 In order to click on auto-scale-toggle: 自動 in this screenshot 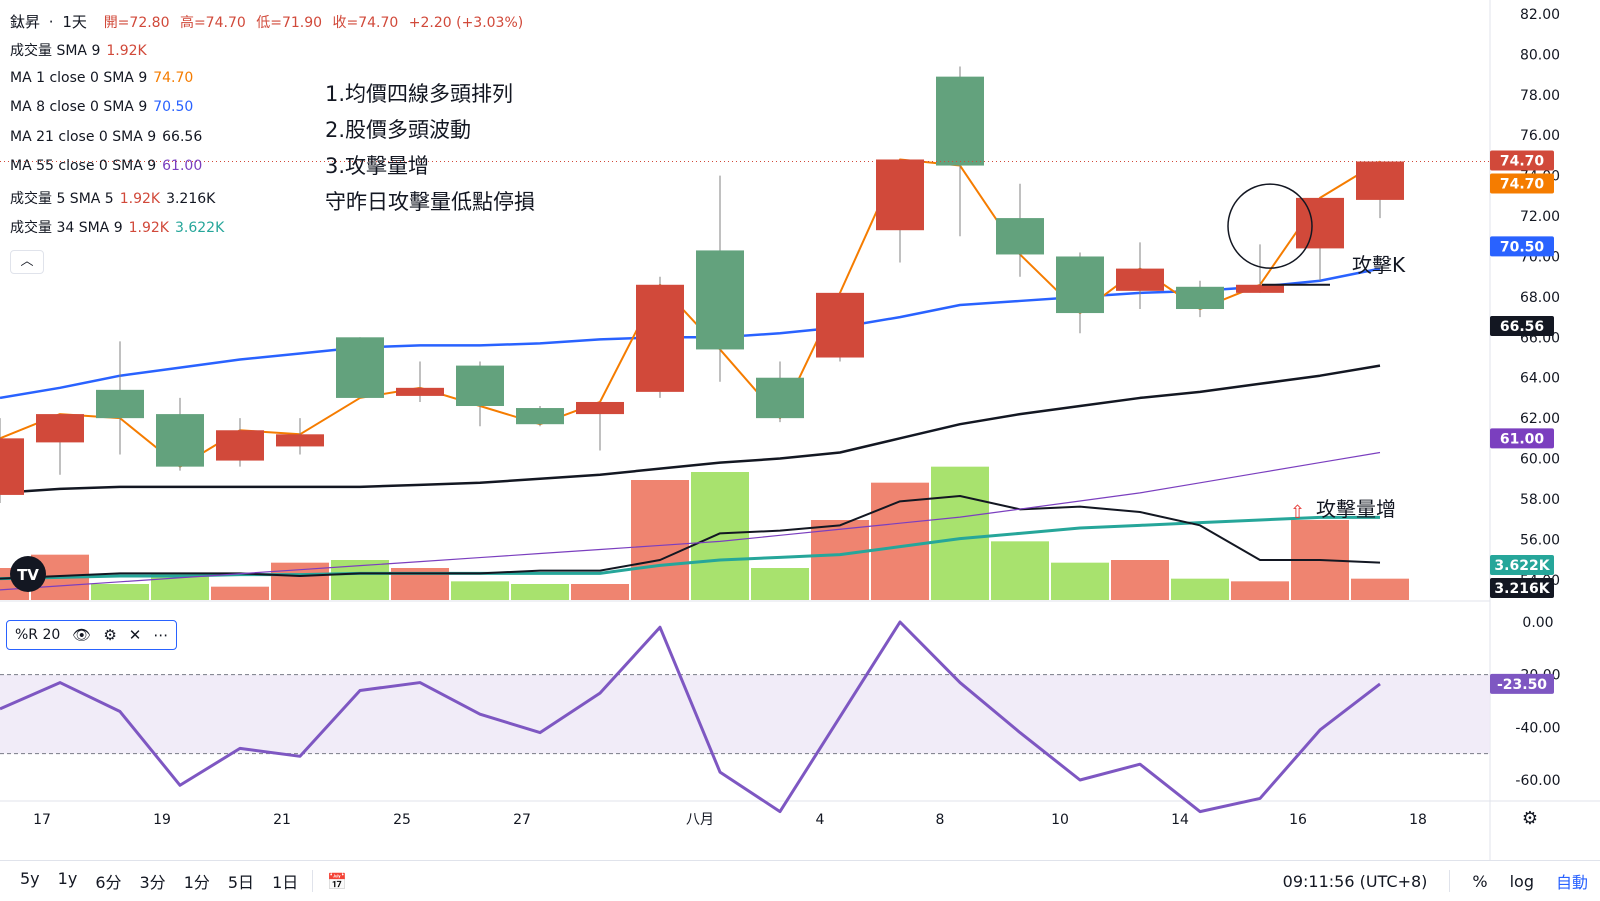, I will do `click(1571, 882)`.